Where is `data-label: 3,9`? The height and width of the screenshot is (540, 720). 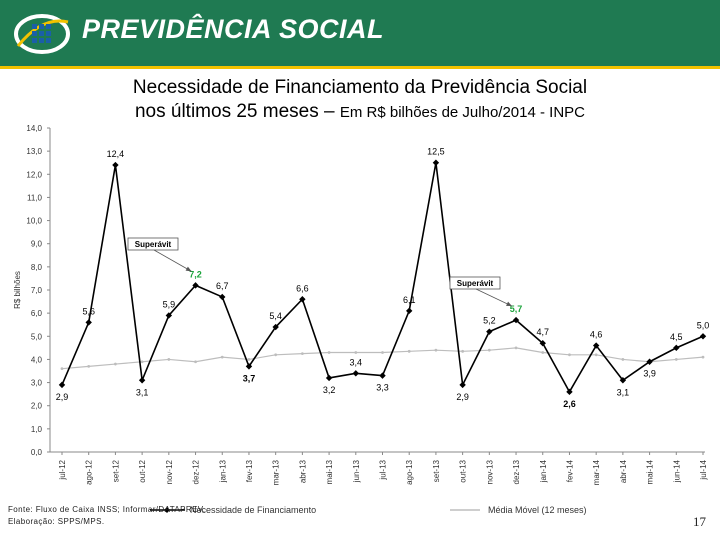 data-label: 3,9 is located at coordinates (649, 374).